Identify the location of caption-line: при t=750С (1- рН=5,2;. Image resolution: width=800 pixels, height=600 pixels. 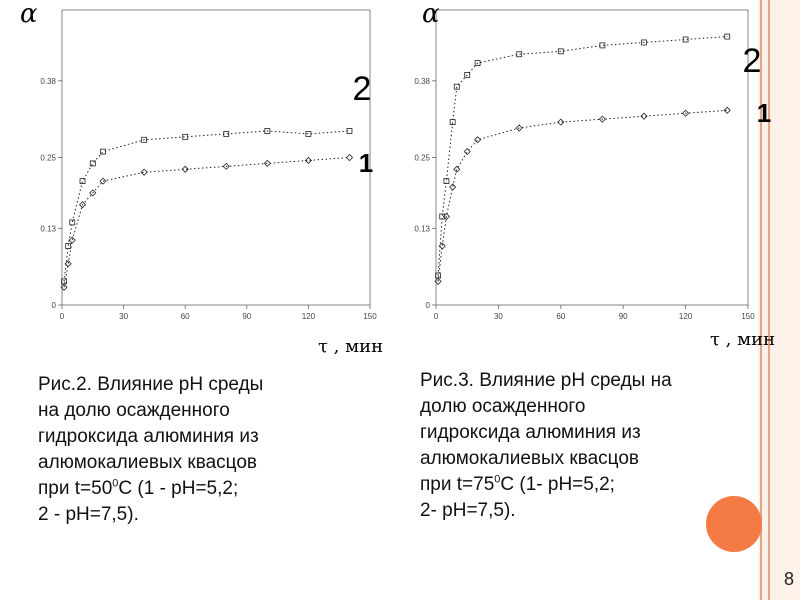
(596, 485).